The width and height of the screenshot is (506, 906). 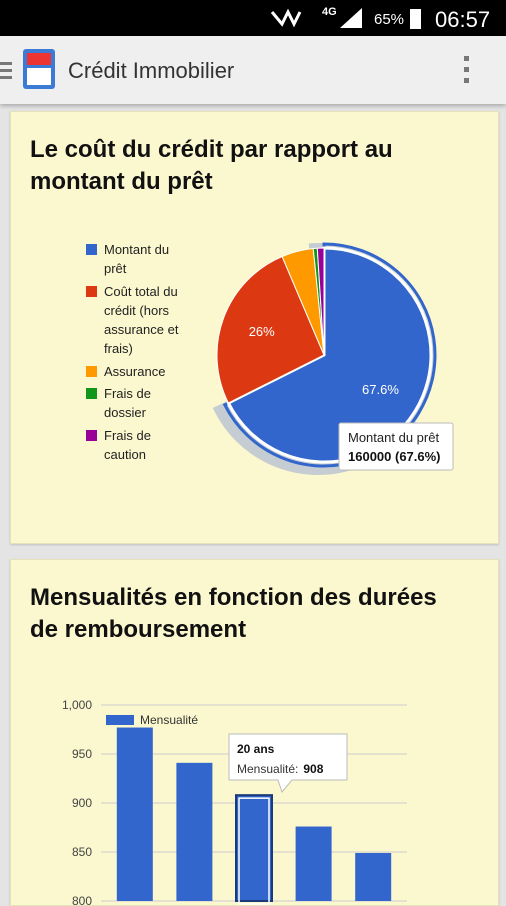 What do you see at coordinates (256, 749) in the screenshot?
I see `tooltip-title: 20 ans` at bounding box center [256, 749].